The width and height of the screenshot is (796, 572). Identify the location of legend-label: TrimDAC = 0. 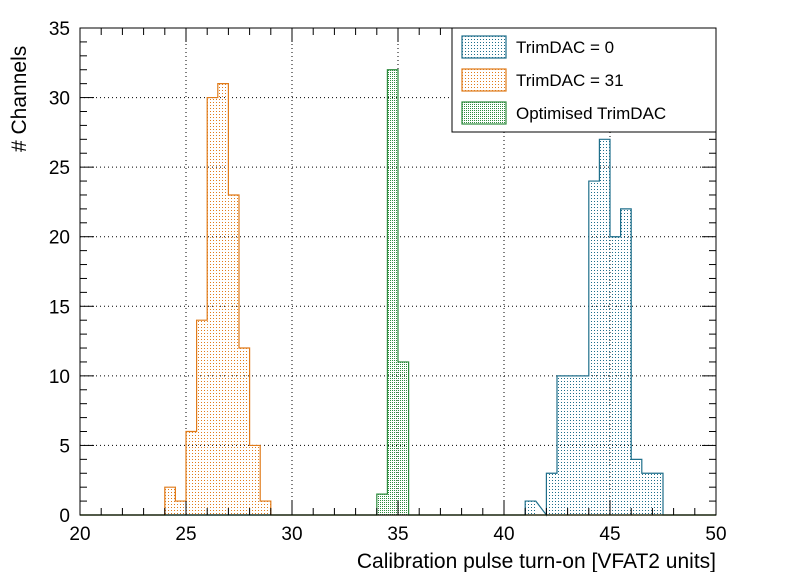
(565, 47).